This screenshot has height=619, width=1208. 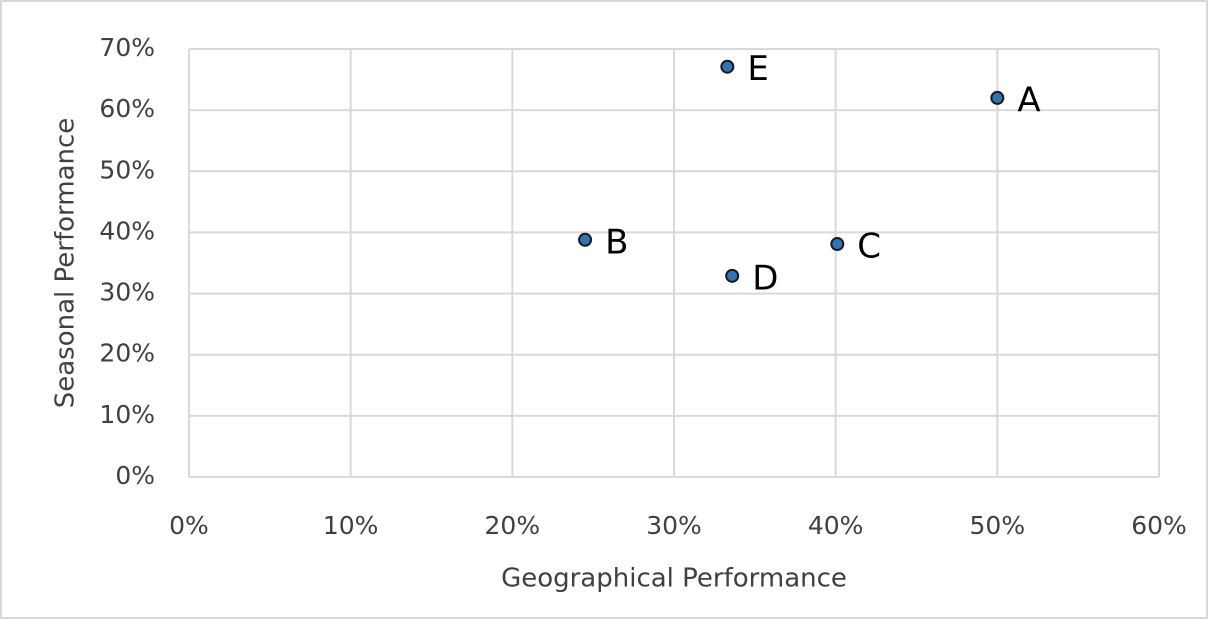 I want to click on y-tick-label: 70%, so click(x=127, y=47).